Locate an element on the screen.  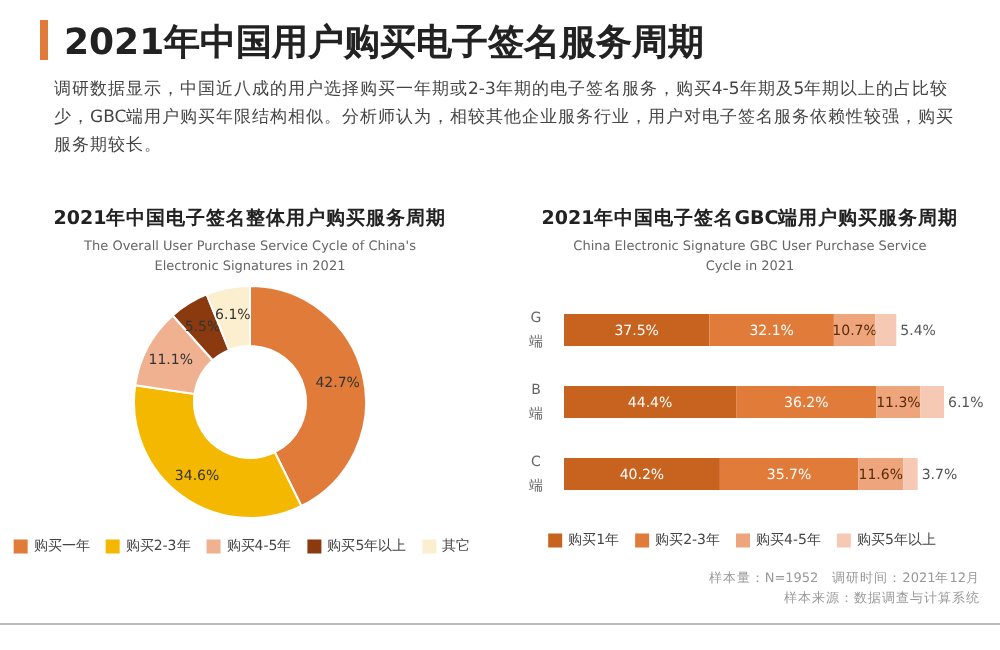
chart-title: 2021年中国电子签名GBC端用户购买服务周期 is located at coordinates (750, 218).